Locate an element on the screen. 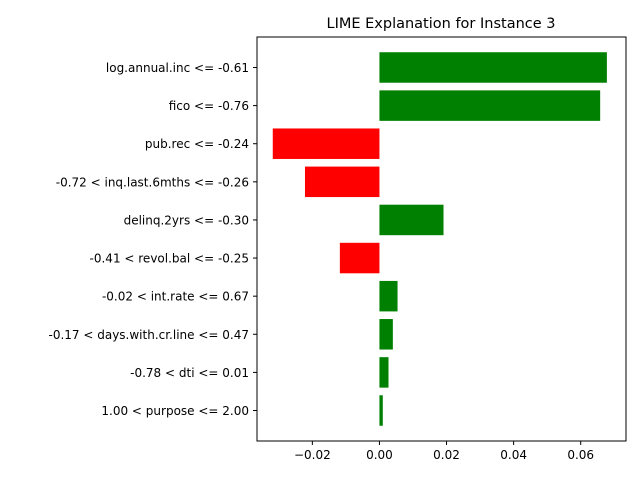  category-label: -0.41 < revol.bal <= -0.25 is located at coordinates (169, 259).